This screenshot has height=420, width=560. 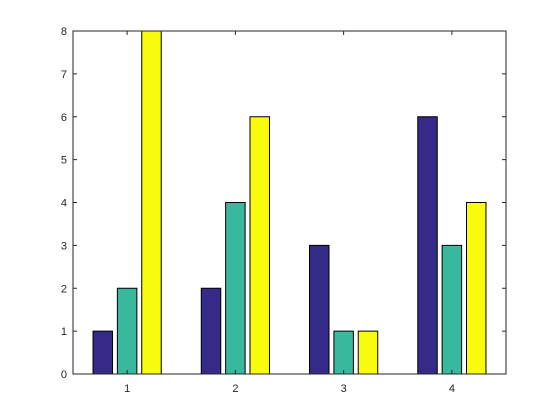 I want to click on y-tick-label-2: 2, so click(x=64, y=289).